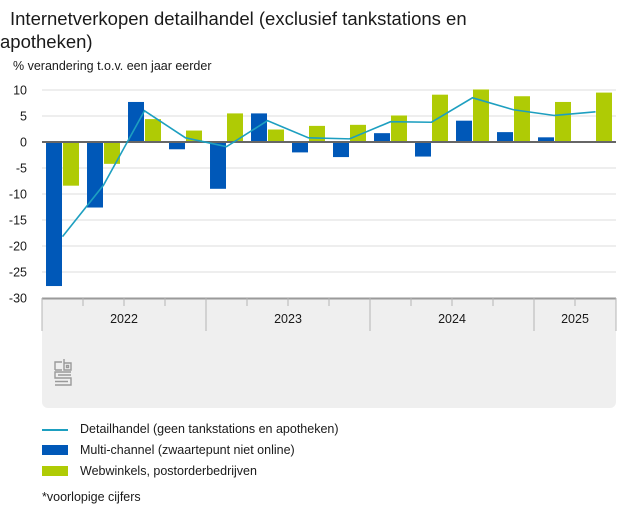 The height and width of the screenshot is (522, 626). What do you see at coordinates (168, 471) in the screenshot?
I see `legend-label: Webwinkels, postorderbedrijven` at bounding box center [168, 471].